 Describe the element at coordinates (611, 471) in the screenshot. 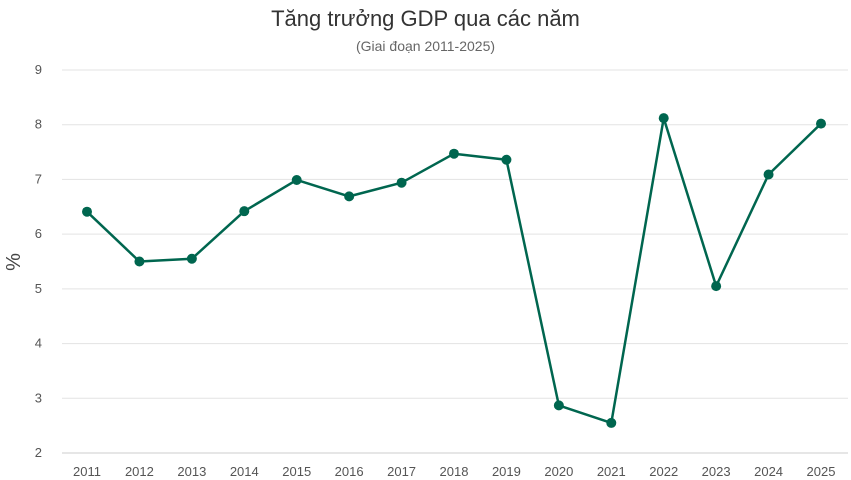

I see `x-tick-label: 2021` at that location.